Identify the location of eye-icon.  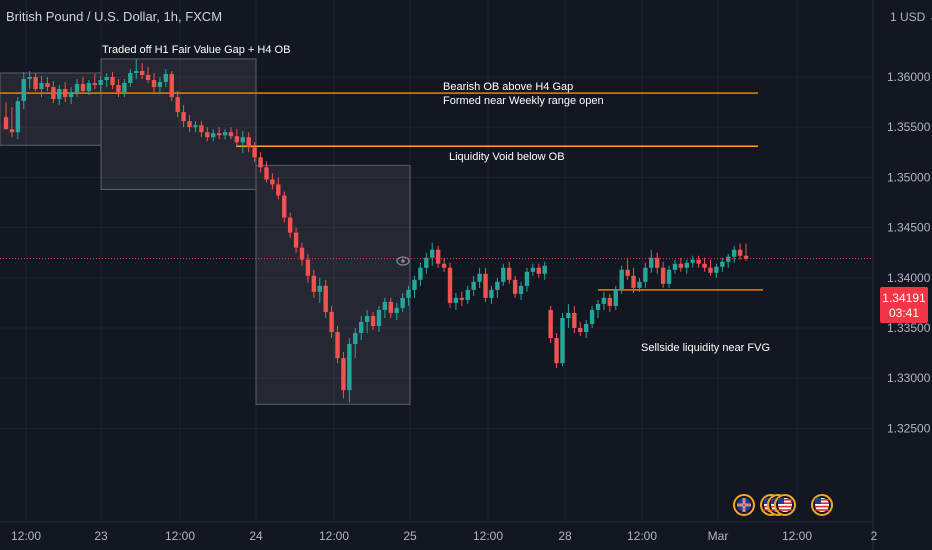
(403, 261).